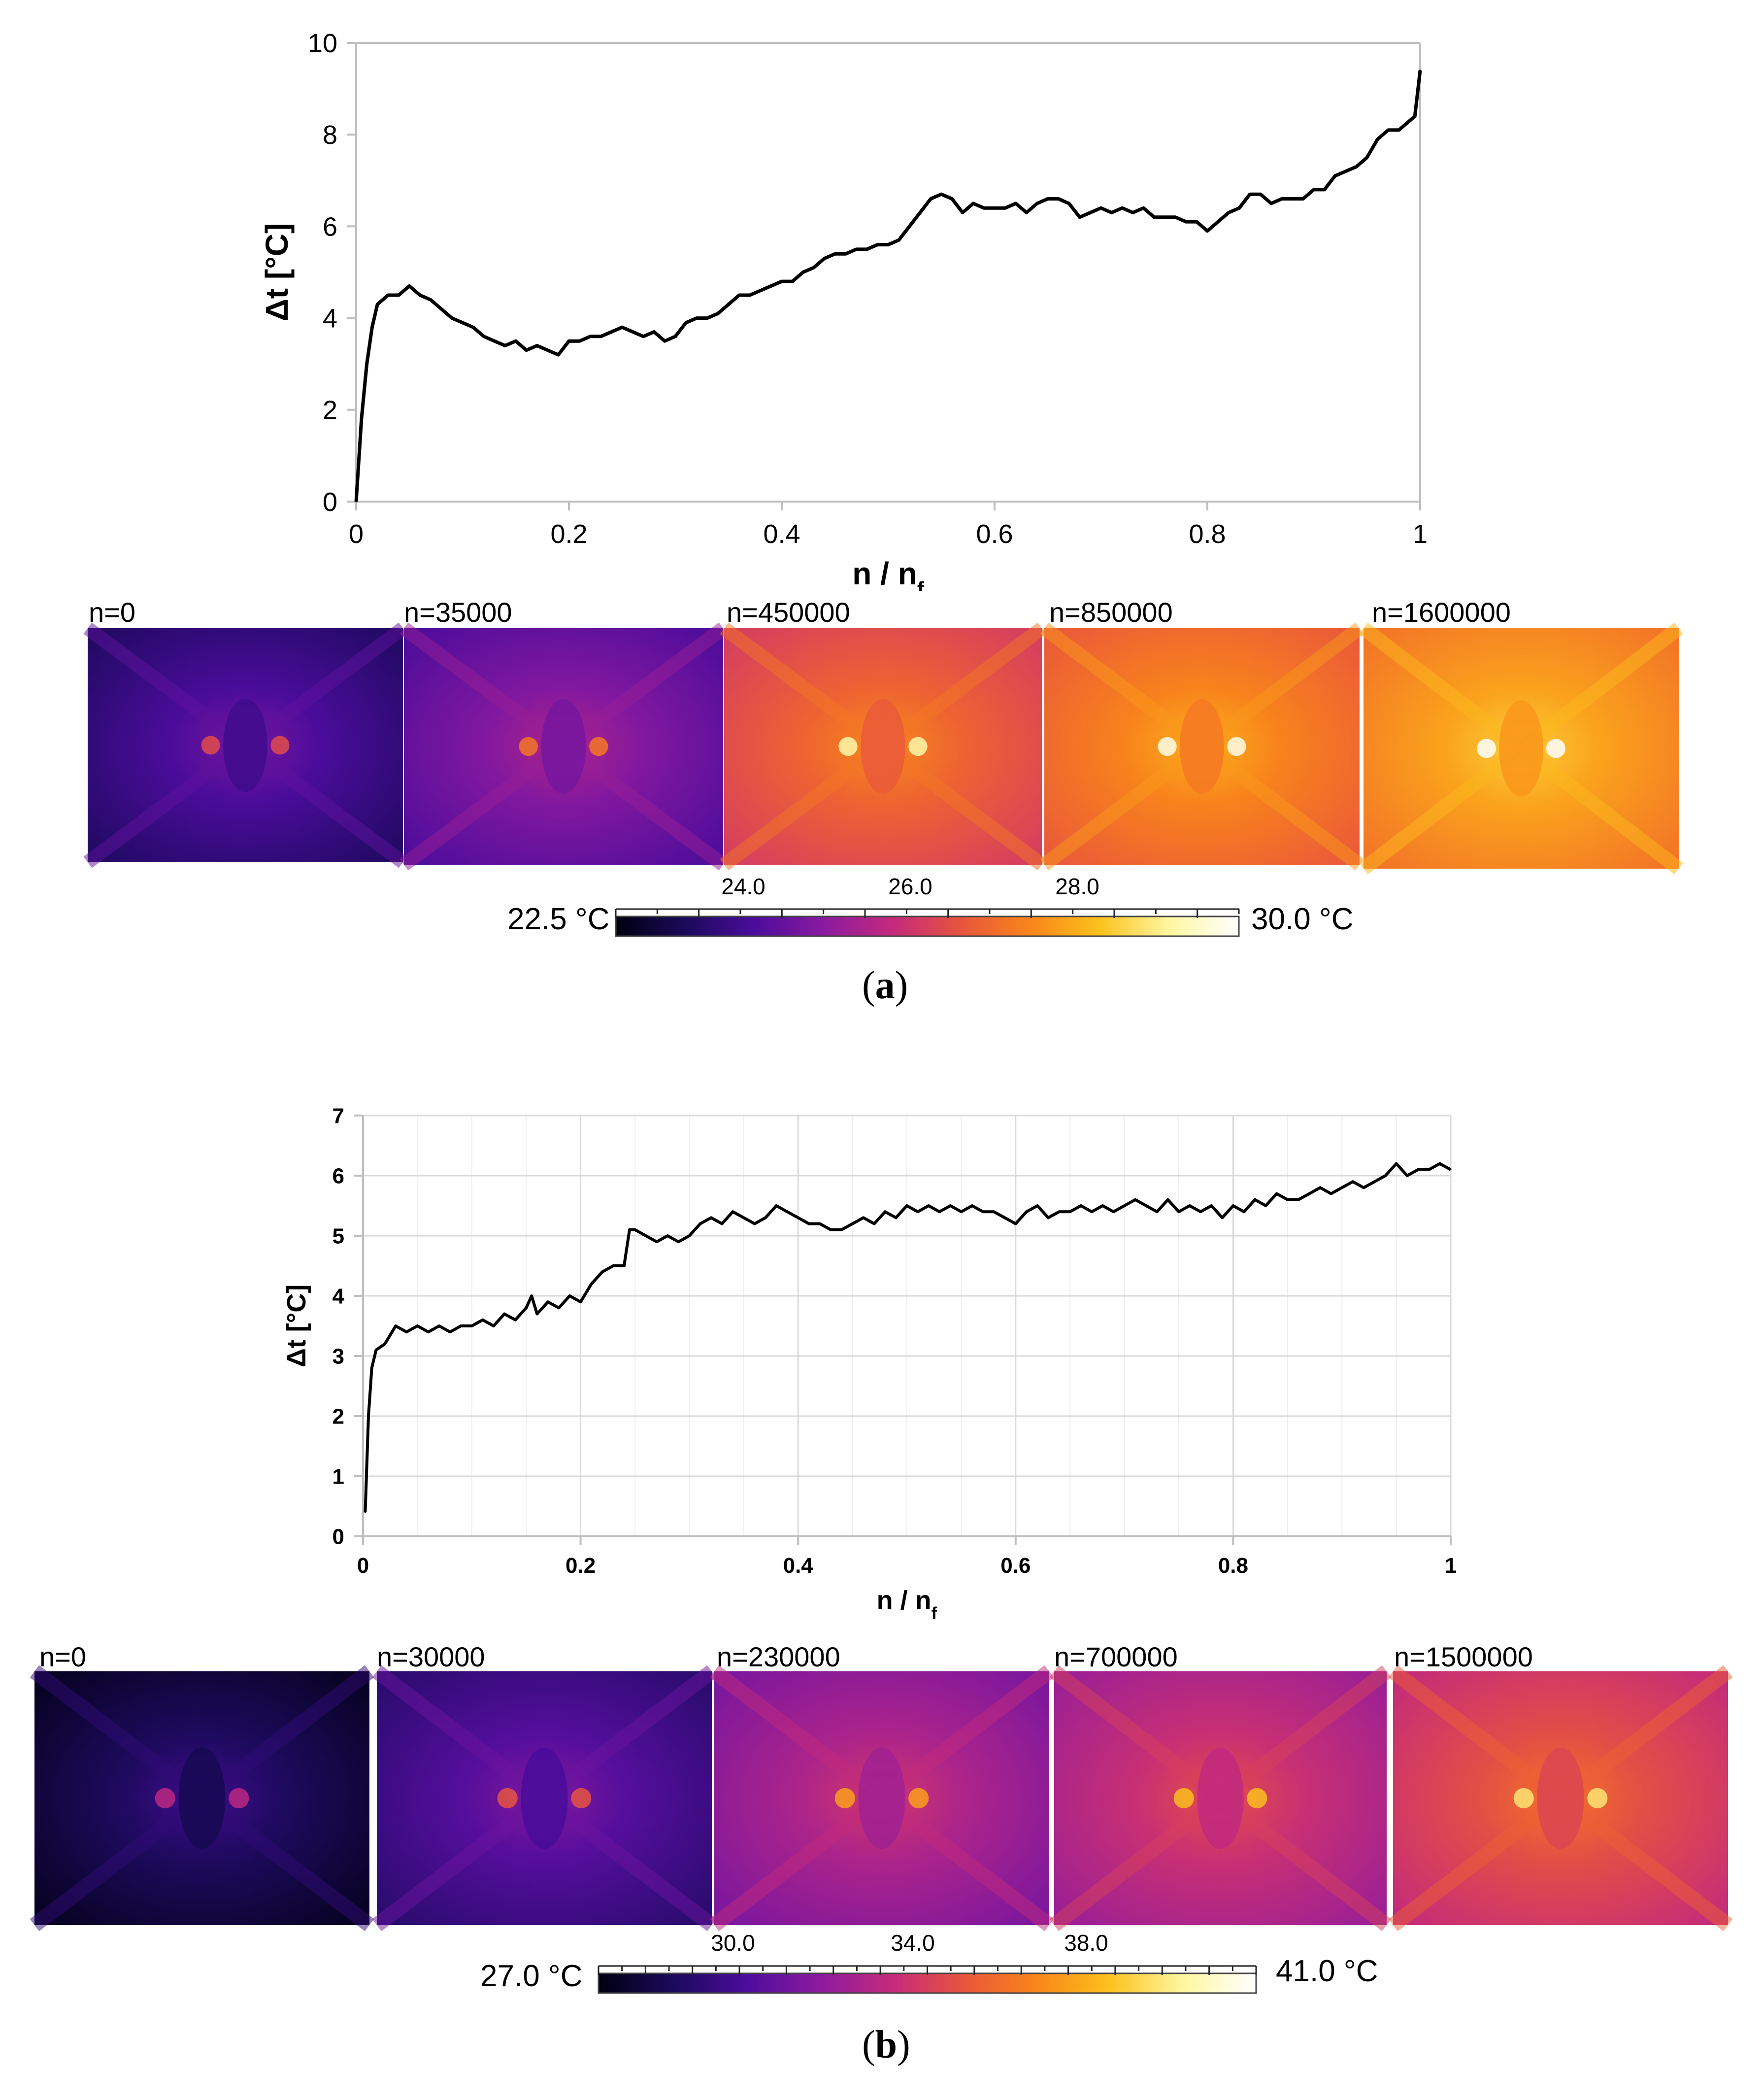  Describe the element at coordinates (338, 1236) in the screenshot. I see `y-tick-label: 5` at that location.